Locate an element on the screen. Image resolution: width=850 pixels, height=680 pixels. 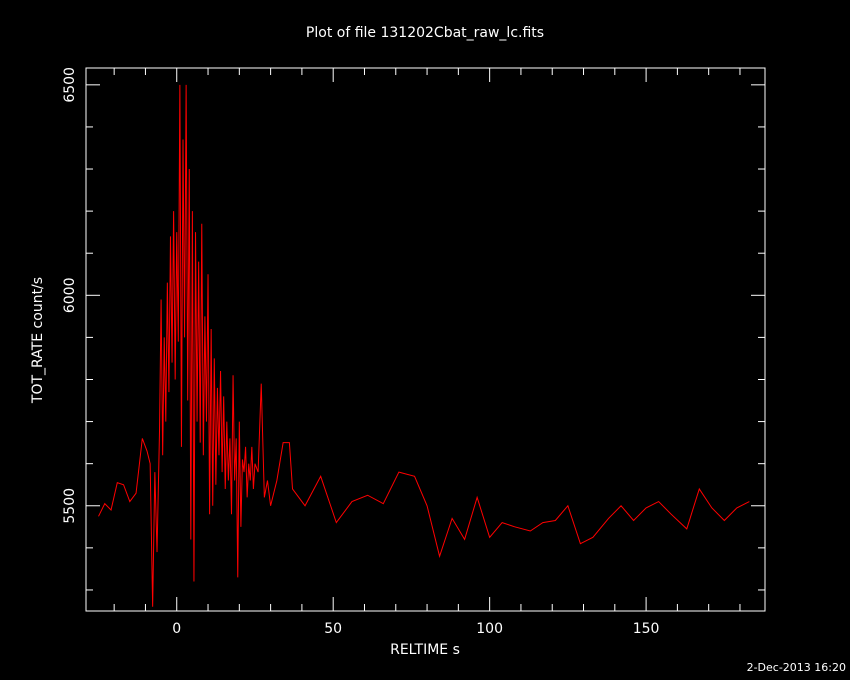
x-tick-label: 0 is located at coordinates (176, 629).